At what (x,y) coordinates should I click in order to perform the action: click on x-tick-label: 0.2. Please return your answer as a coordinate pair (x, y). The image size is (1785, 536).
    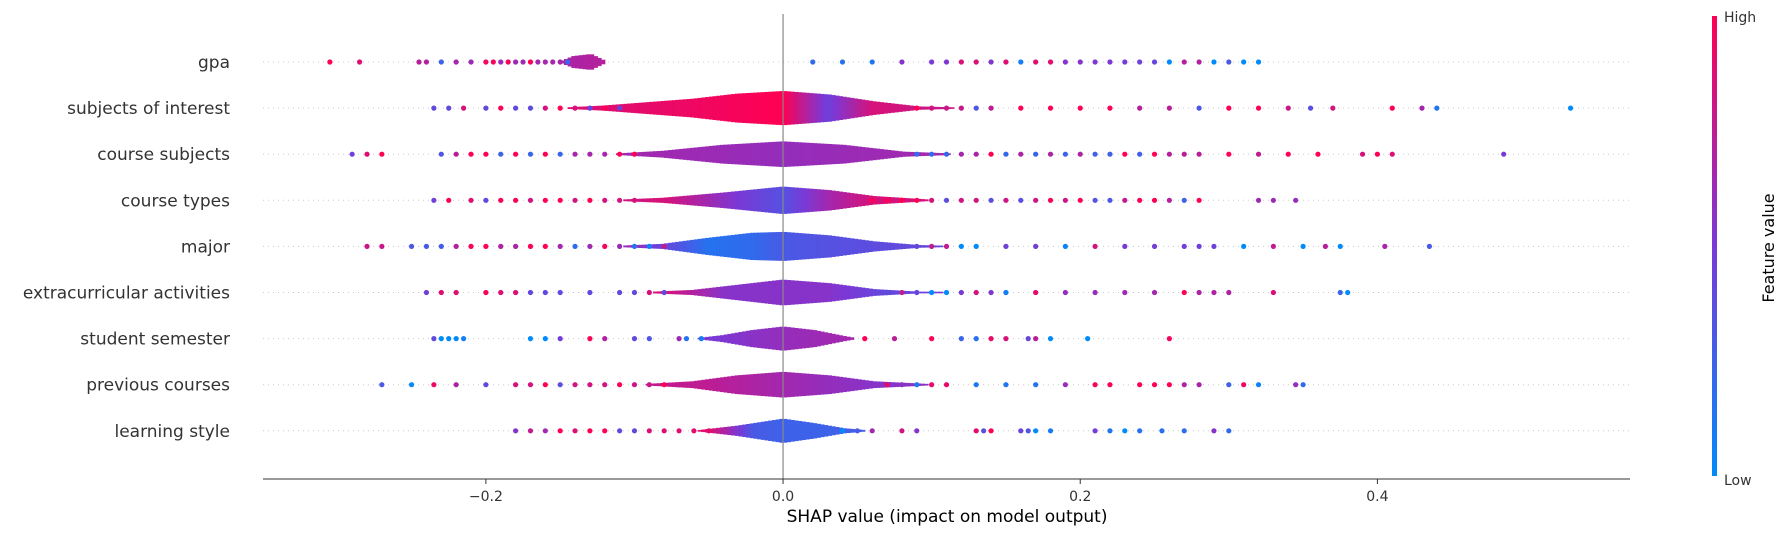
    Looking at the image, I should click on (1080, 497).